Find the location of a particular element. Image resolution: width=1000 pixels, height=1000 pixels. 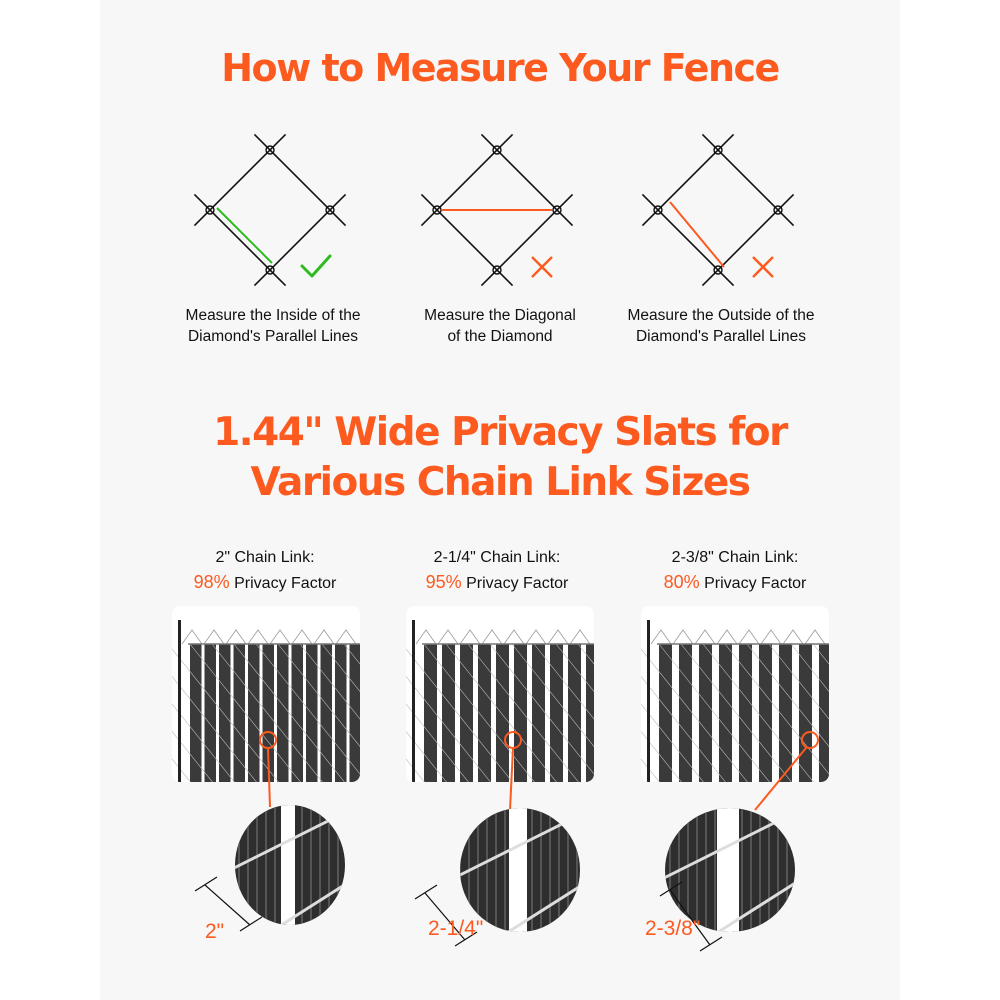

fence-illustration-2-3-8: 2-3/8" is located at coordinates (735, 779).